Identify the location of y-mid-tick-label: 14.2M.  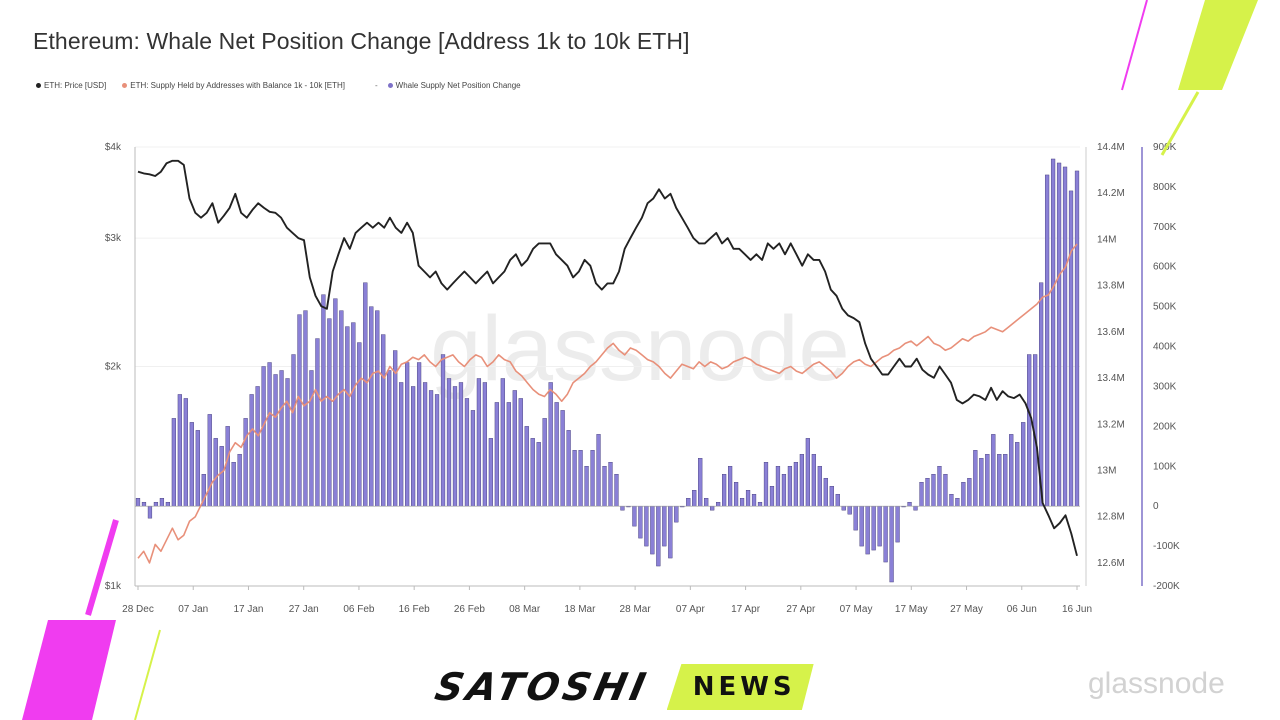
(1111, 193).